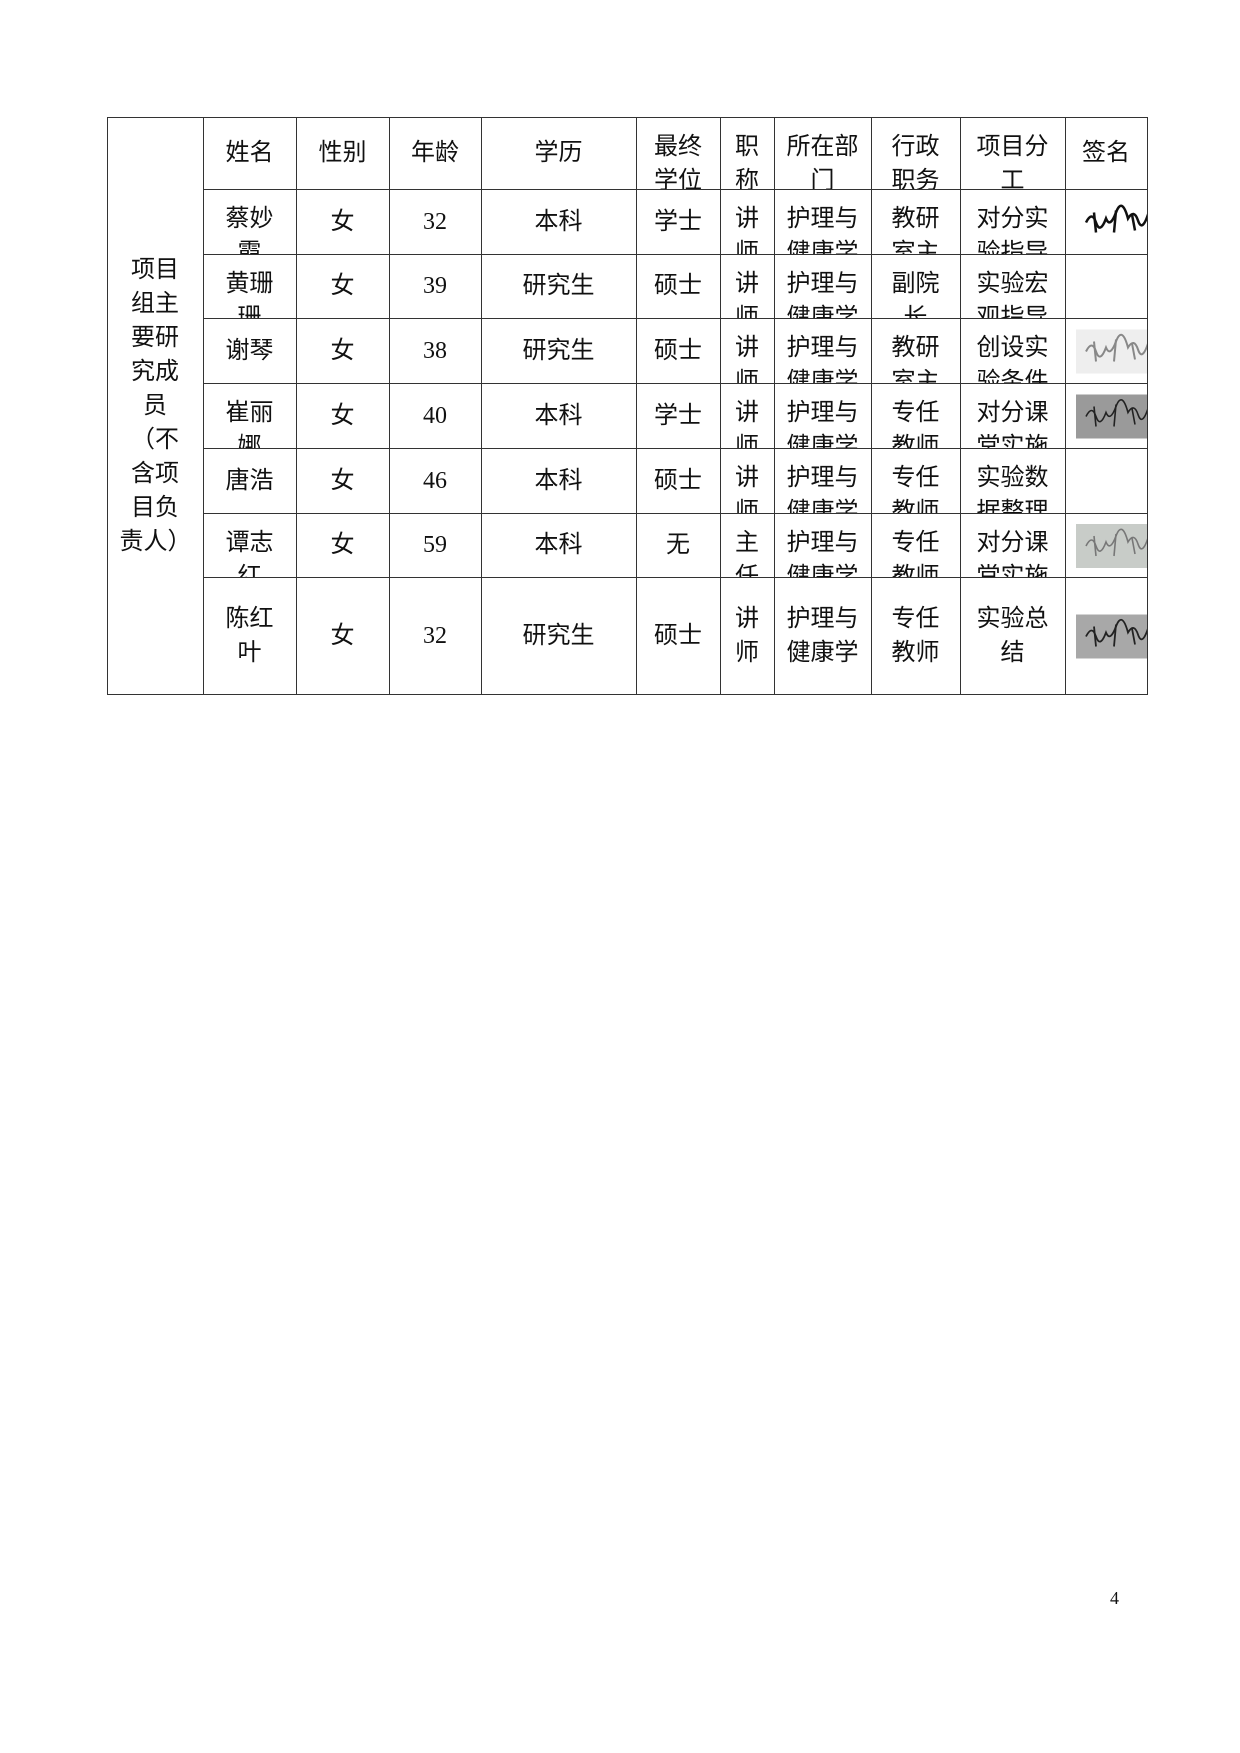 The width and height of the screenshot is (1240, 1753). What do you see at coordinates (678, 545) in the screenshot?
I see `data-cell: 无` at bounding box center [678, 545].